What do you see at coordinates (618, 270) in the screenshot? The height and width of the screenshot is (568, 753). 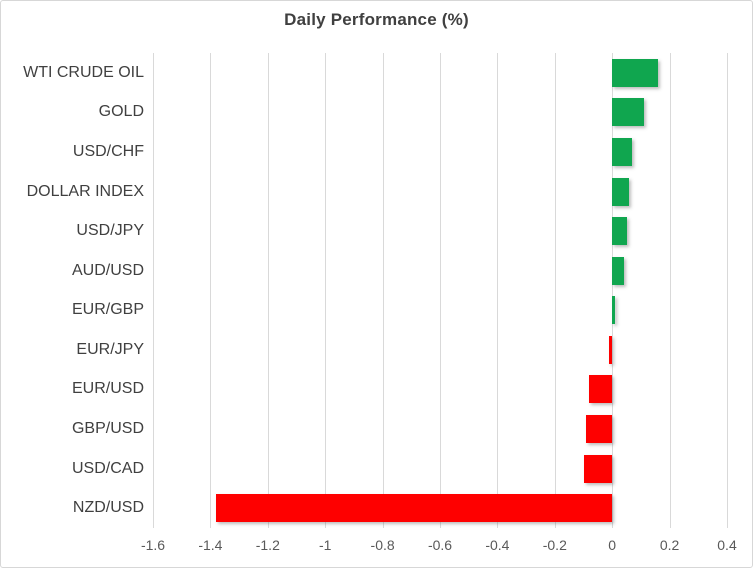 I see `bar-aud-usd` at bounding box center [618, 270].